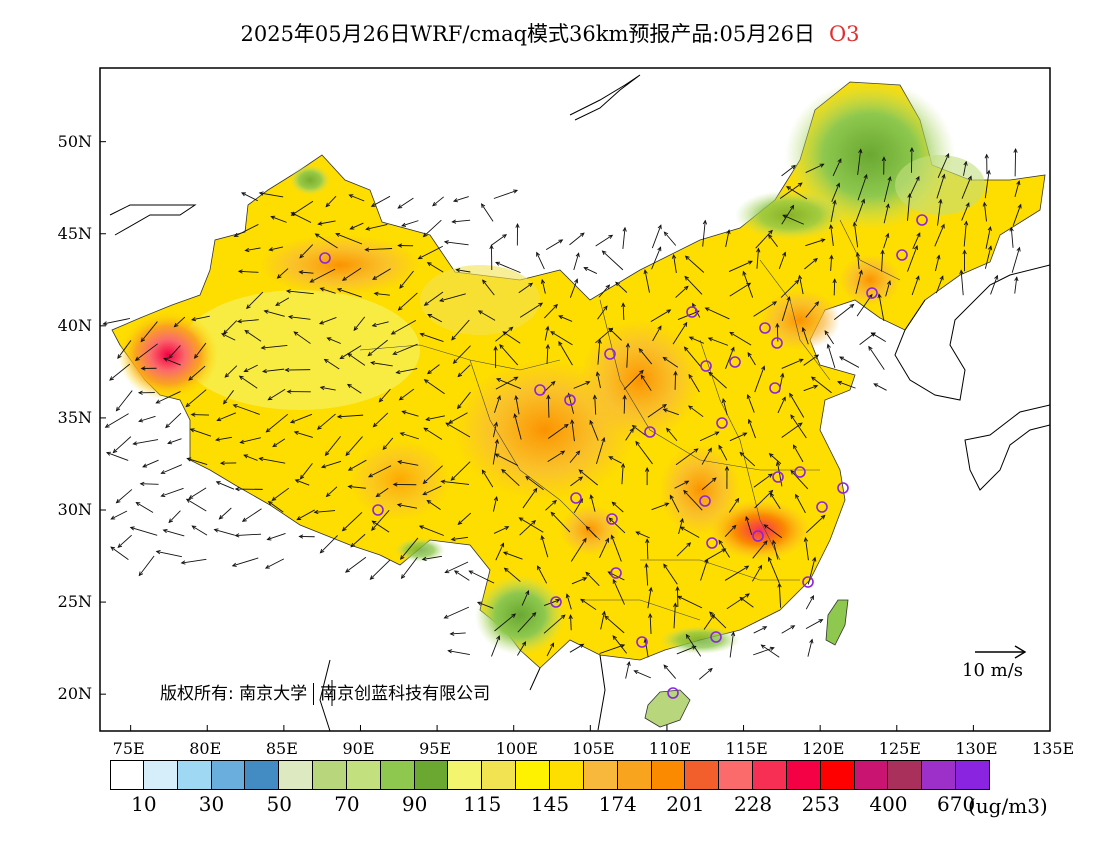 The width and height of the screenshot is (1100, 850). Describe the element at coordinates (540, 390) in the screenshot. I see `city-marker` at that location.